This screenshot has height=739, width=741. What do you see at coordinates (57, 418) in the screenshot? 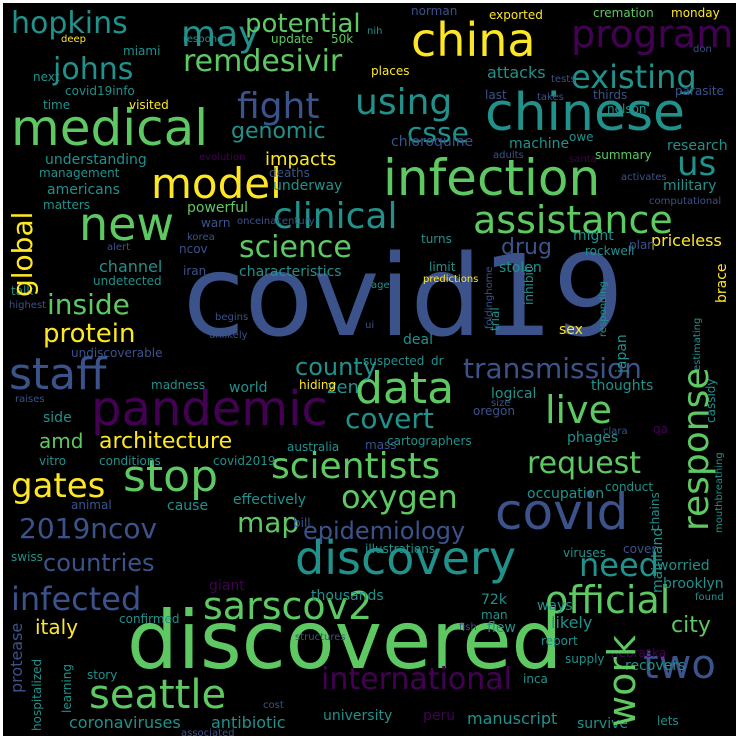
I see `word-side: side` at bounding box center [57, 418].